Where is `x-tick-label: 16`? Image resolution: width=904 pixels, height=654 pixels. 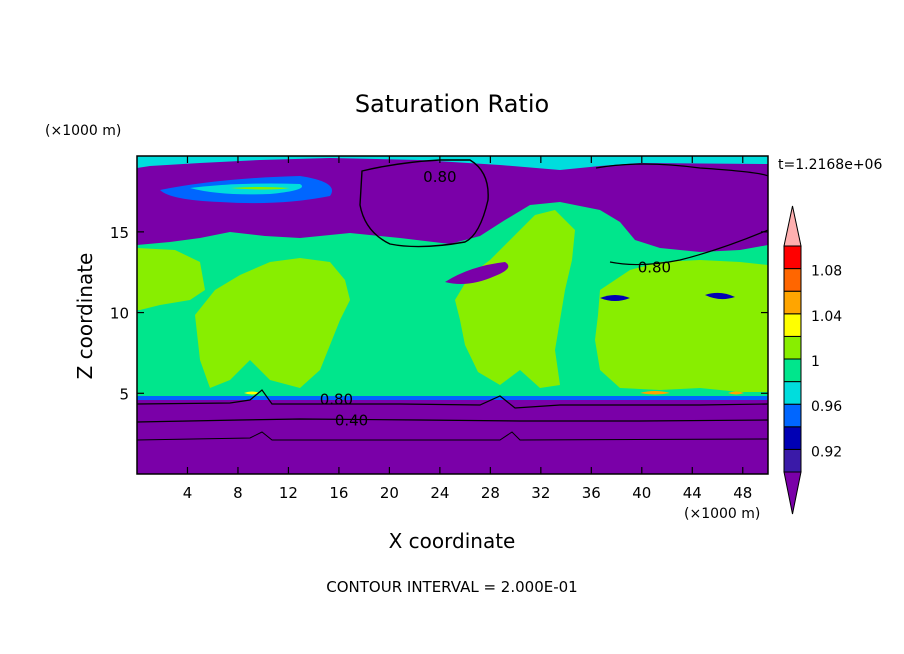
x-tick-label: 16 is located at coordinates (338, 493).